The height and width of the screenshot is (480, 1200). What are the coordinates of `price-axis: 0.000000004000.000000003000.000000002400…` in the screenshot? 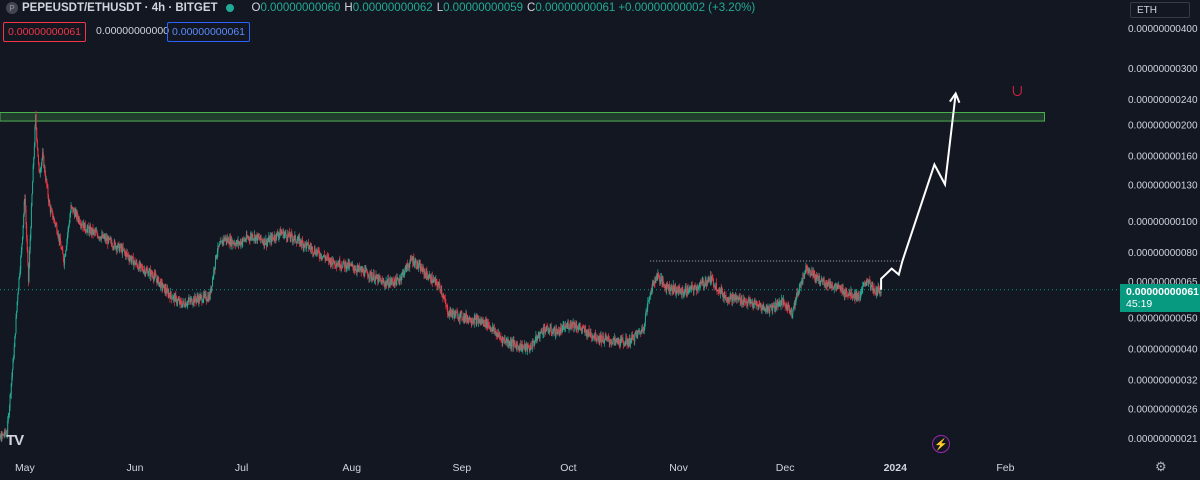 It's located at (1163, 234).